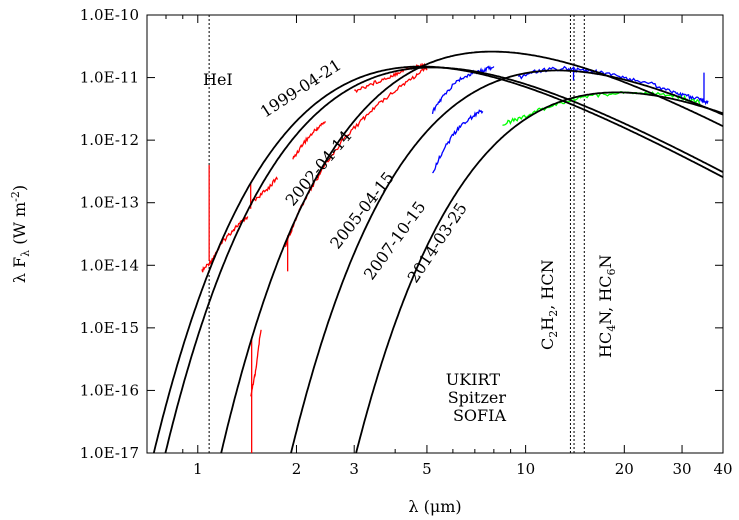 The height and width of the screenshot is (520, 739). Describe the element at coordinates (297, 469) in the screenshot. I see `x-tick-label: 2` at that location.